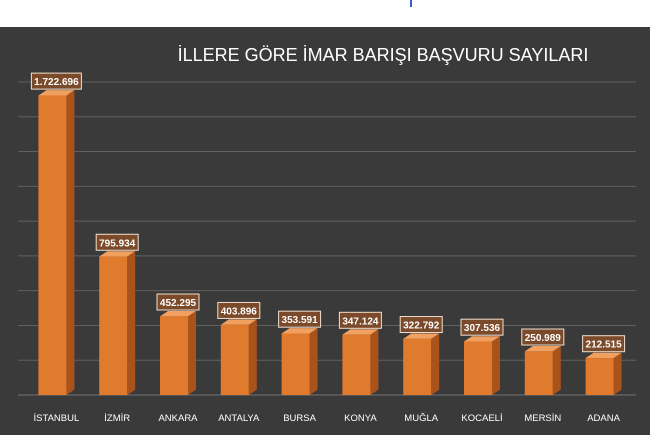  I want to click on data-label: 250.989, so click(543, 338).